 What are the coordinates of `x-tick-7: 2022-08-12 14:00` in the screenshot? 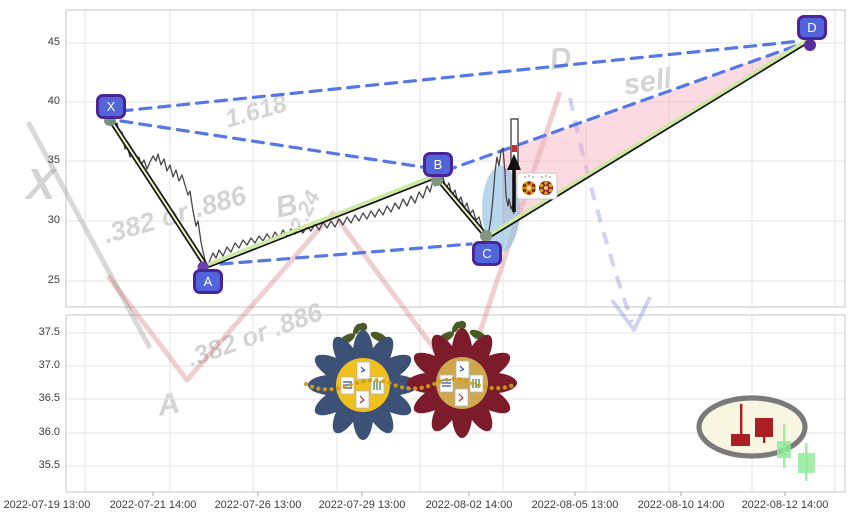 It's located at (785, 505).